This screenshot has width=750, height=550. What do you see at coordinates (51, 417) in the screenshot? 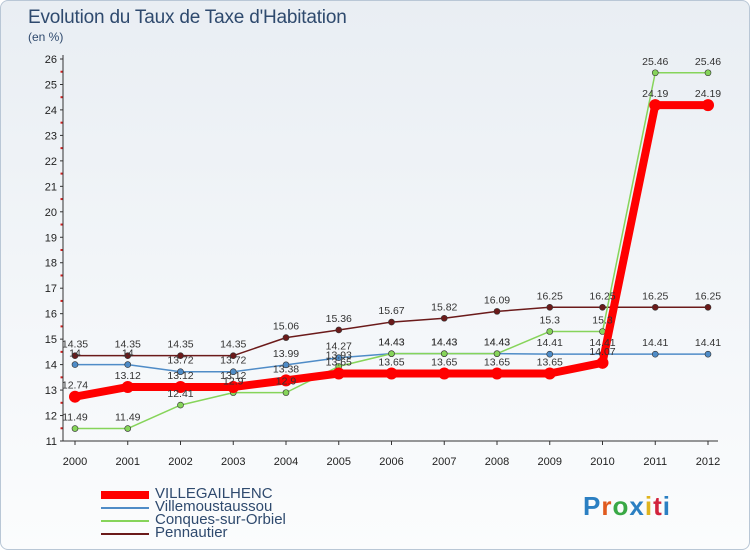
I see `y-tick-label: 12` at bounding box center [51, 417].